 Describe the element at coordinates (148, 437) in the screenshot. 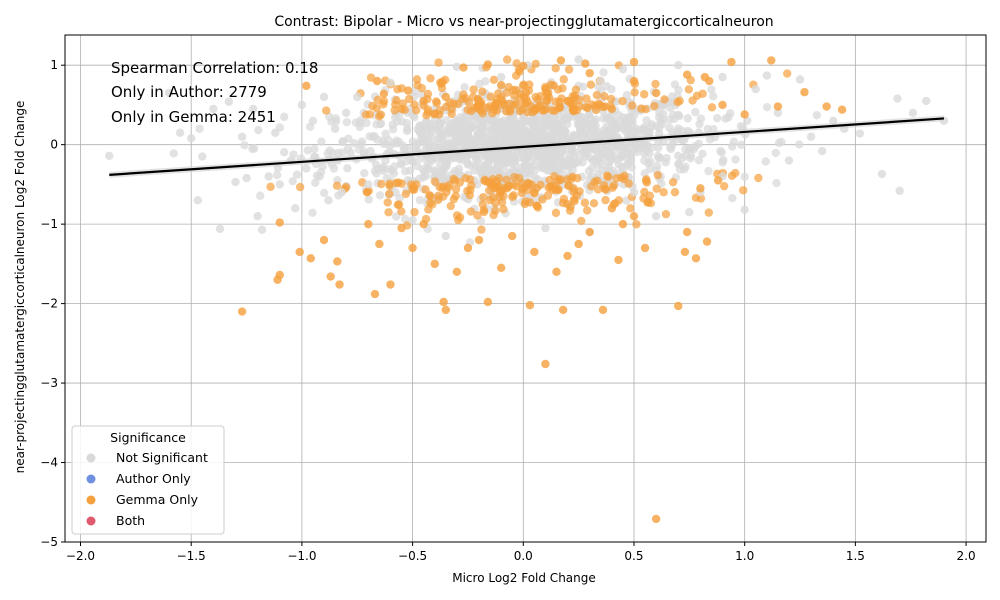

I see `legend-title: Significance` at that location.